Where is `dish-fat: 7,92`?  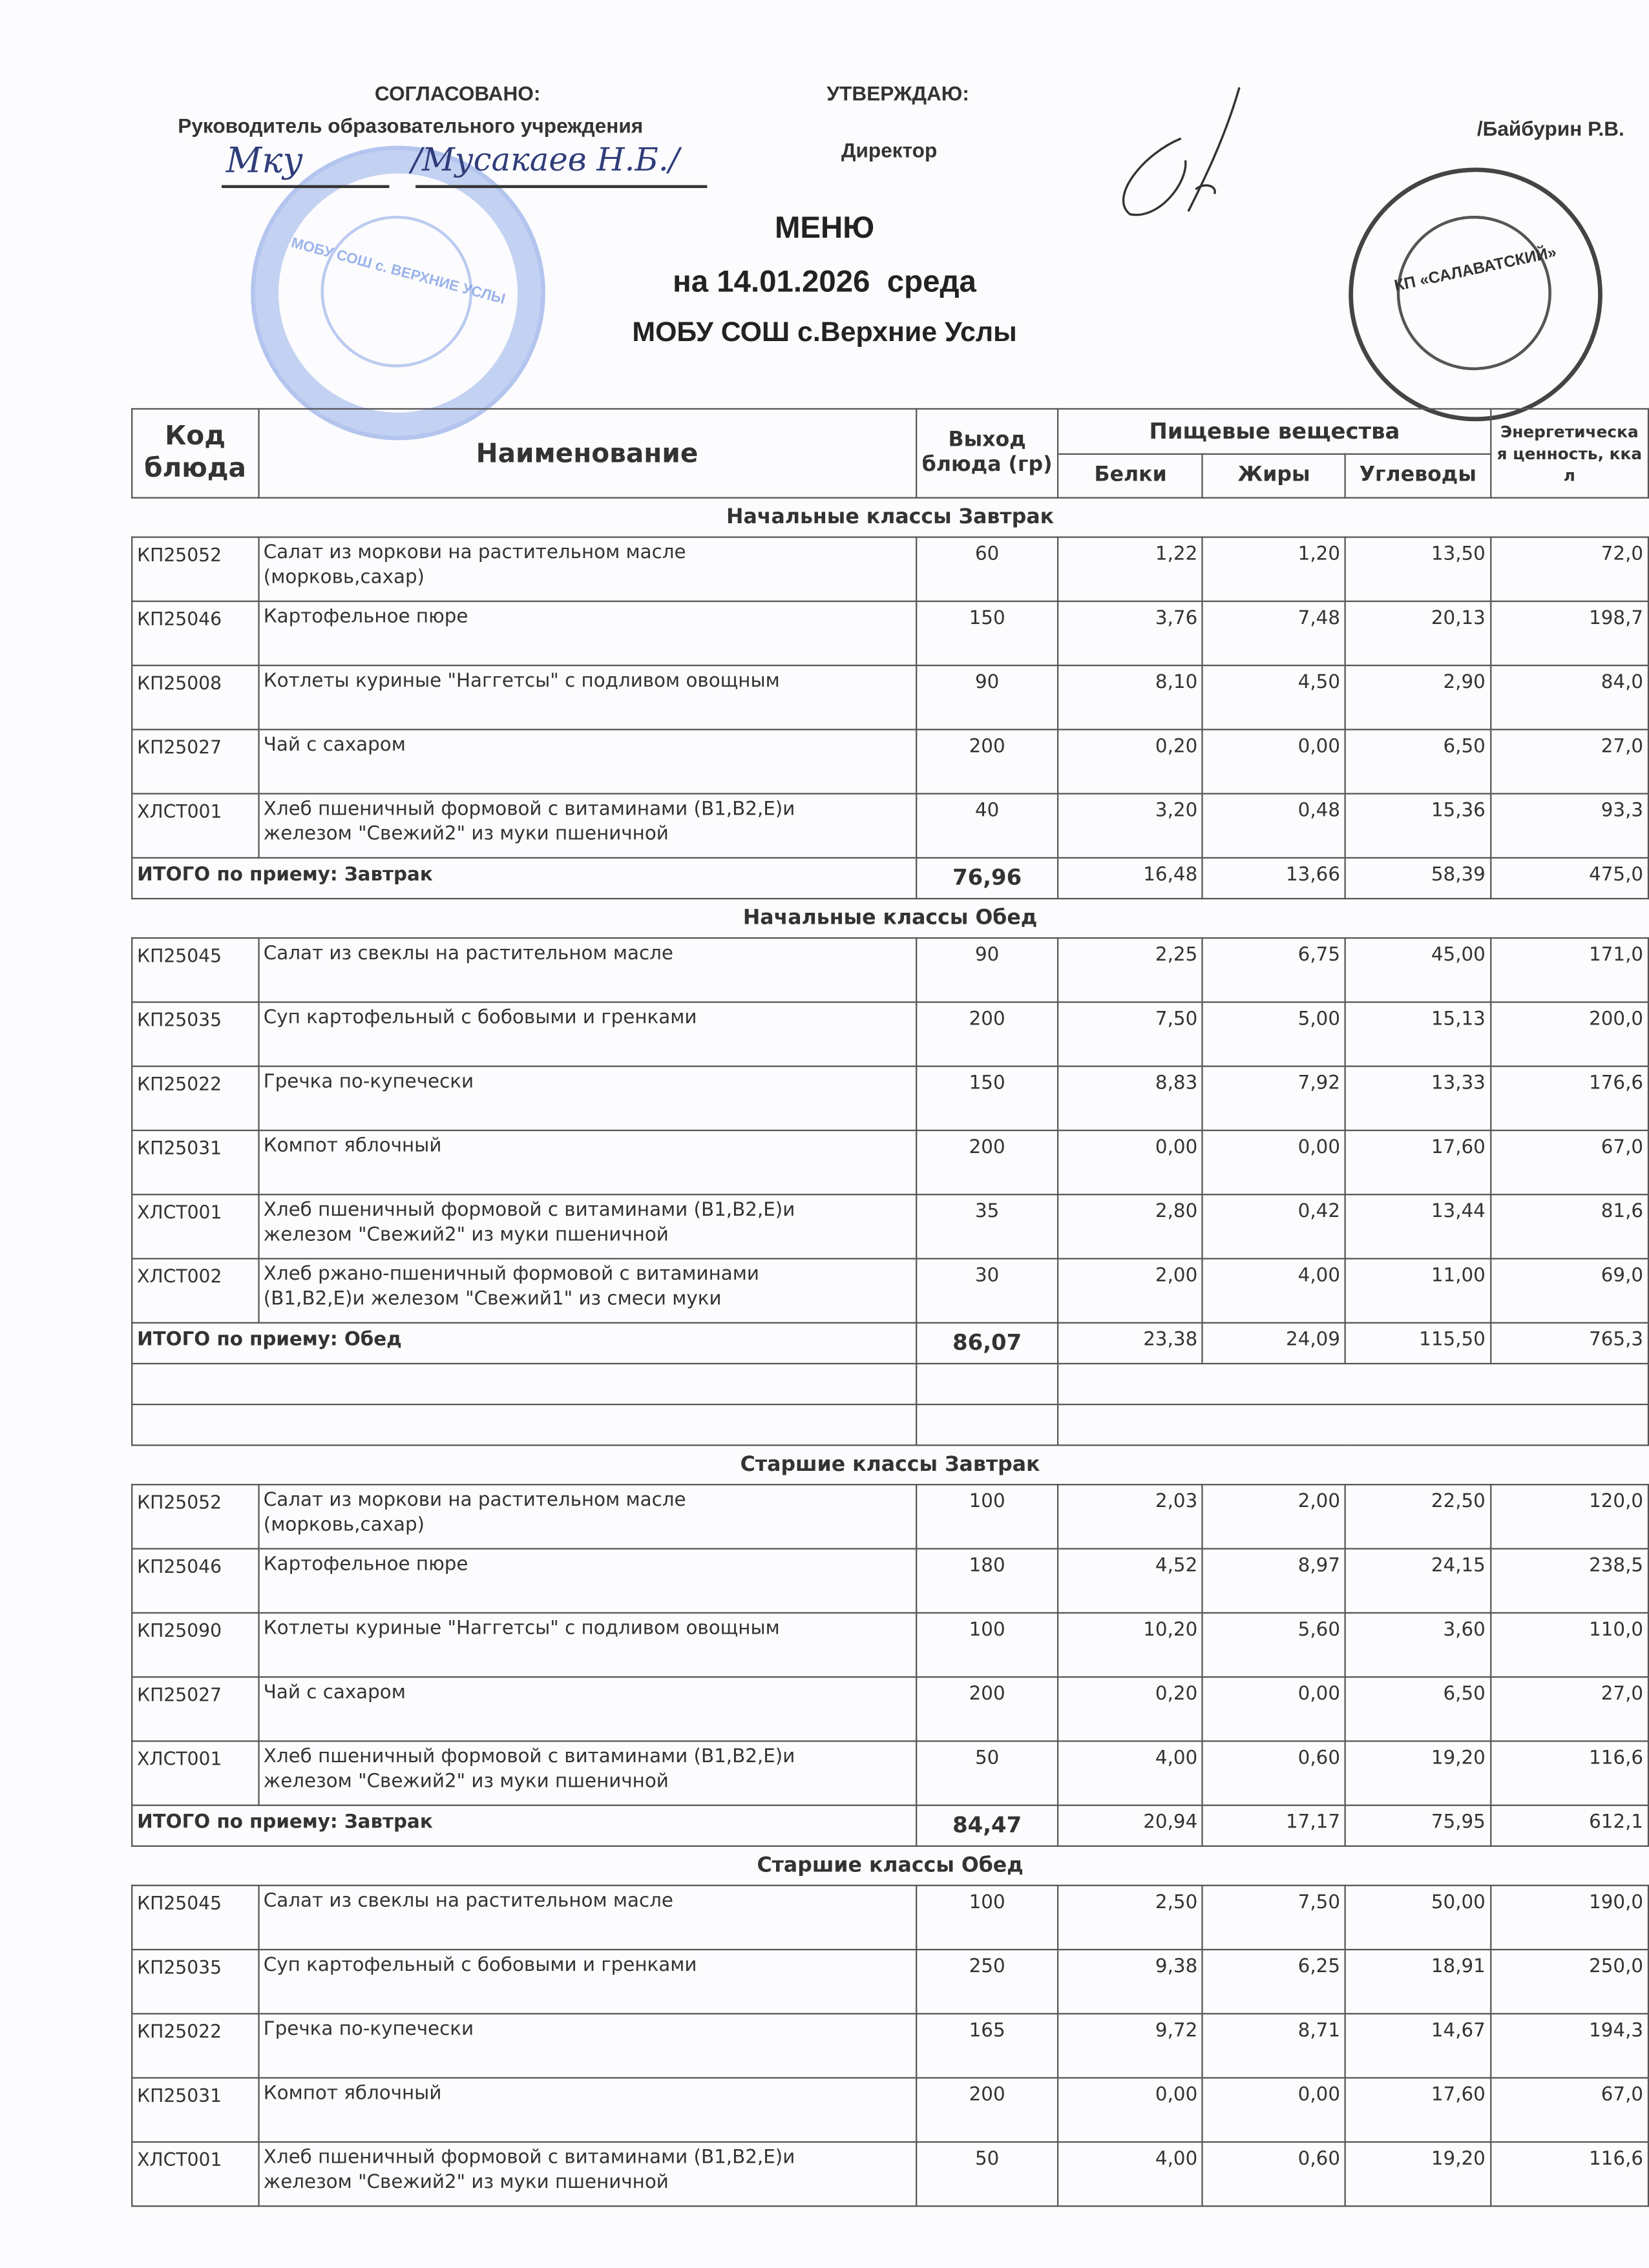
dish-fat: 7,92 is located at coordinates (1274, 1098).